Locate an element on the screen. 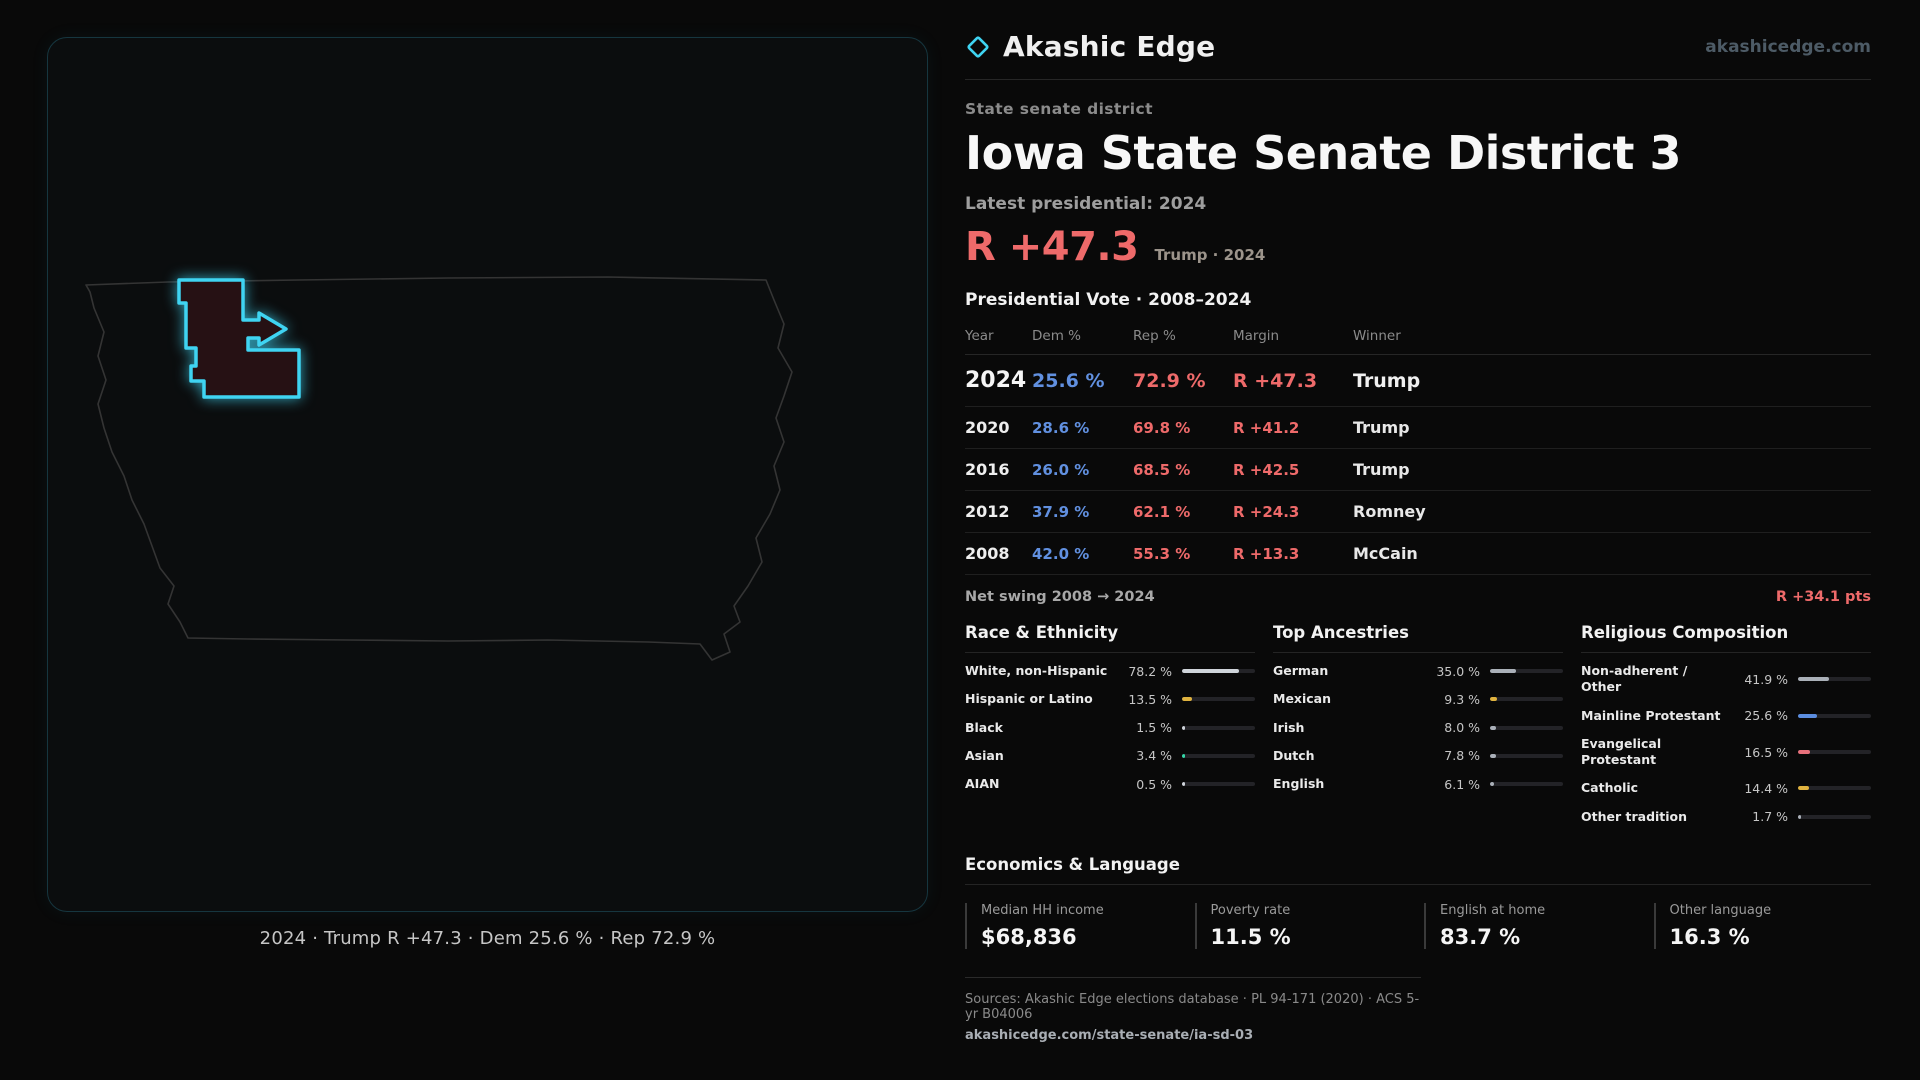  stat-value: 11.5 % is located at coordinates (1250, 936).